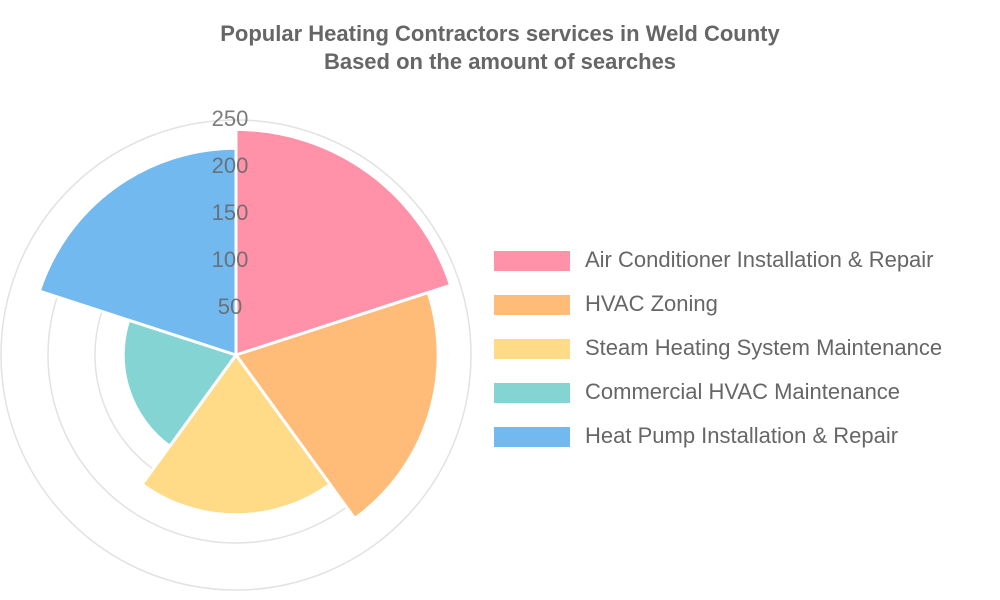 This screenshot has height=600, width=1000. I want to click on r-tick-label: 50, so click(230, 306).